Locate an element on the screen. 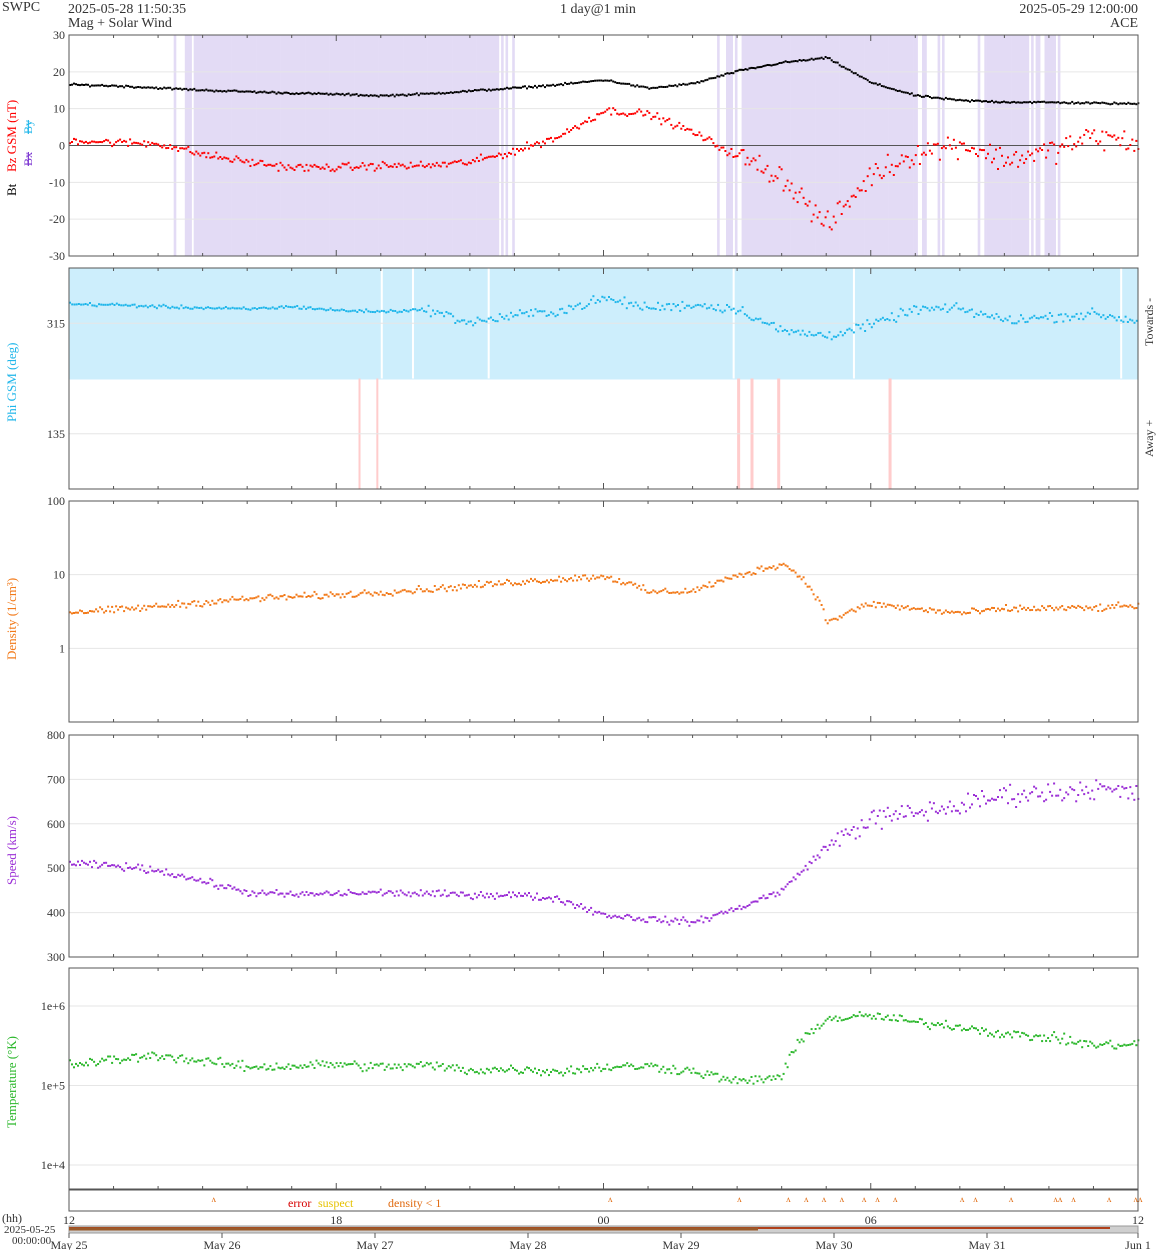 This screenshot has width=1159, height=1250. day-tick-label: May 30 is located at coordinates (834, 1244).